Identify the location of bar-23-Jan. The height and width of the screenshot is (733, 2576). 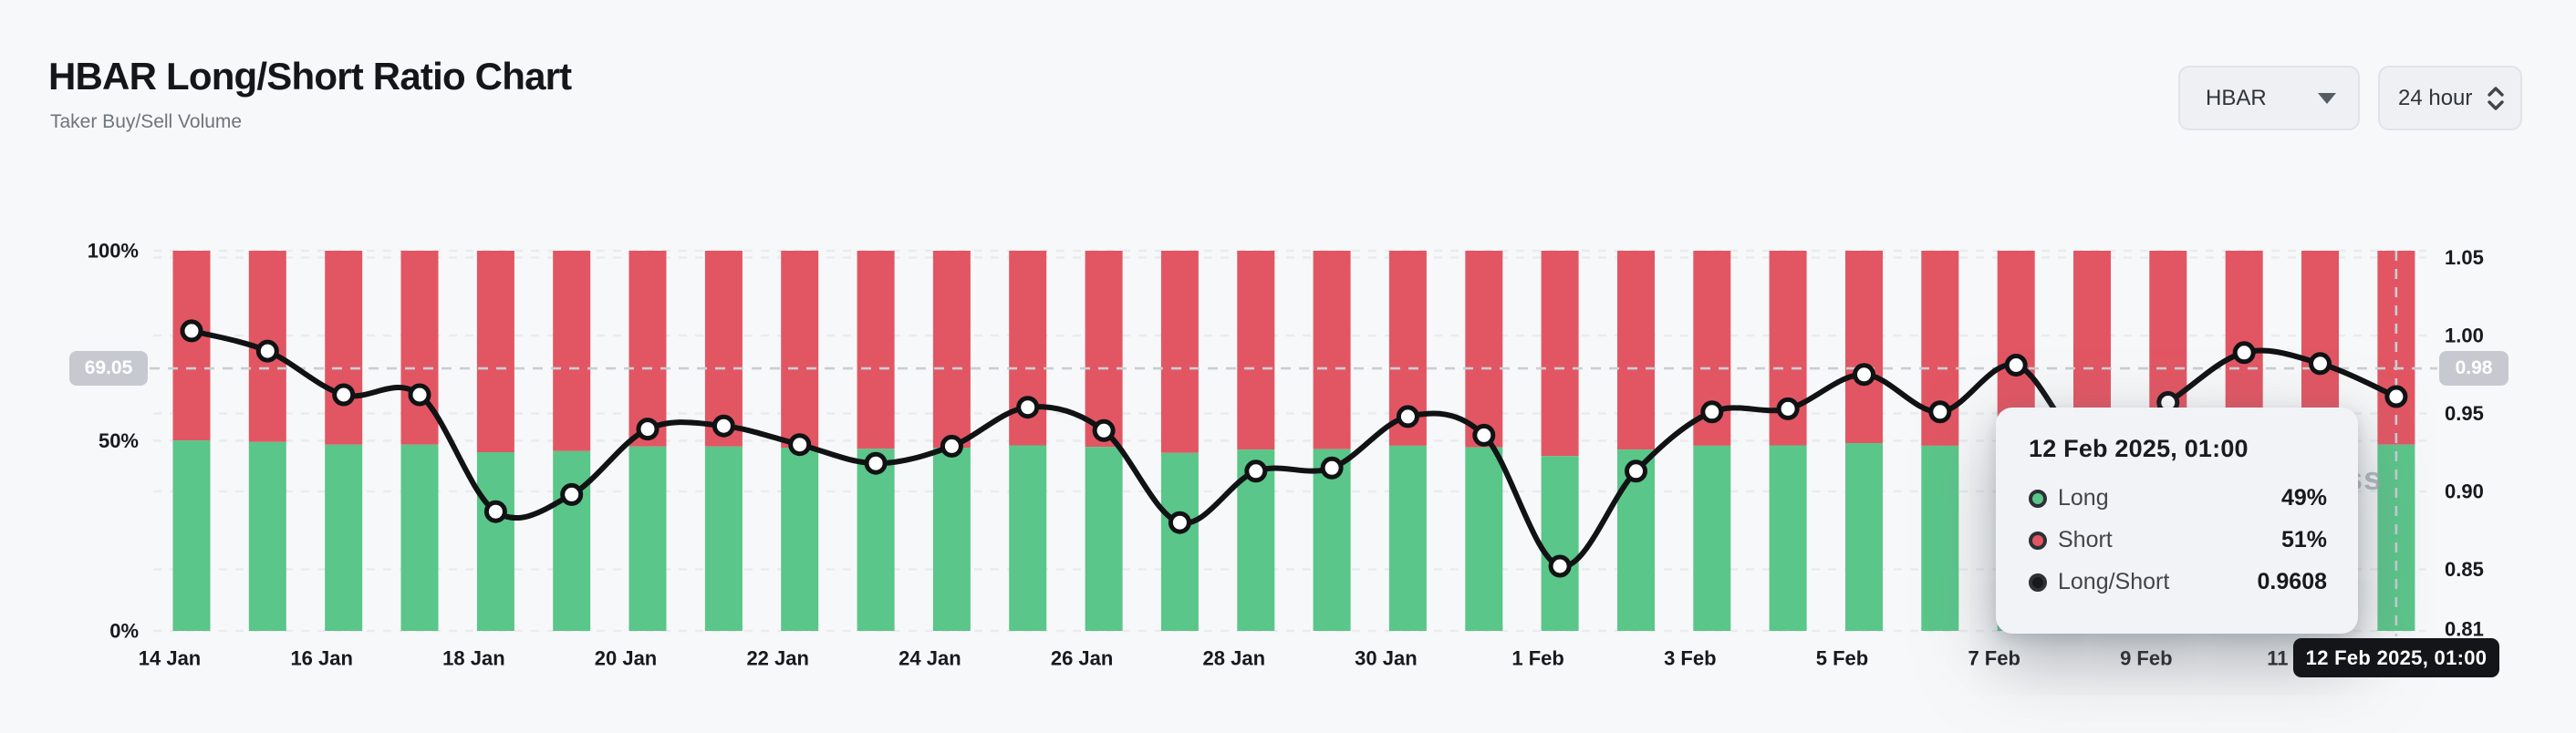
(876, 441).